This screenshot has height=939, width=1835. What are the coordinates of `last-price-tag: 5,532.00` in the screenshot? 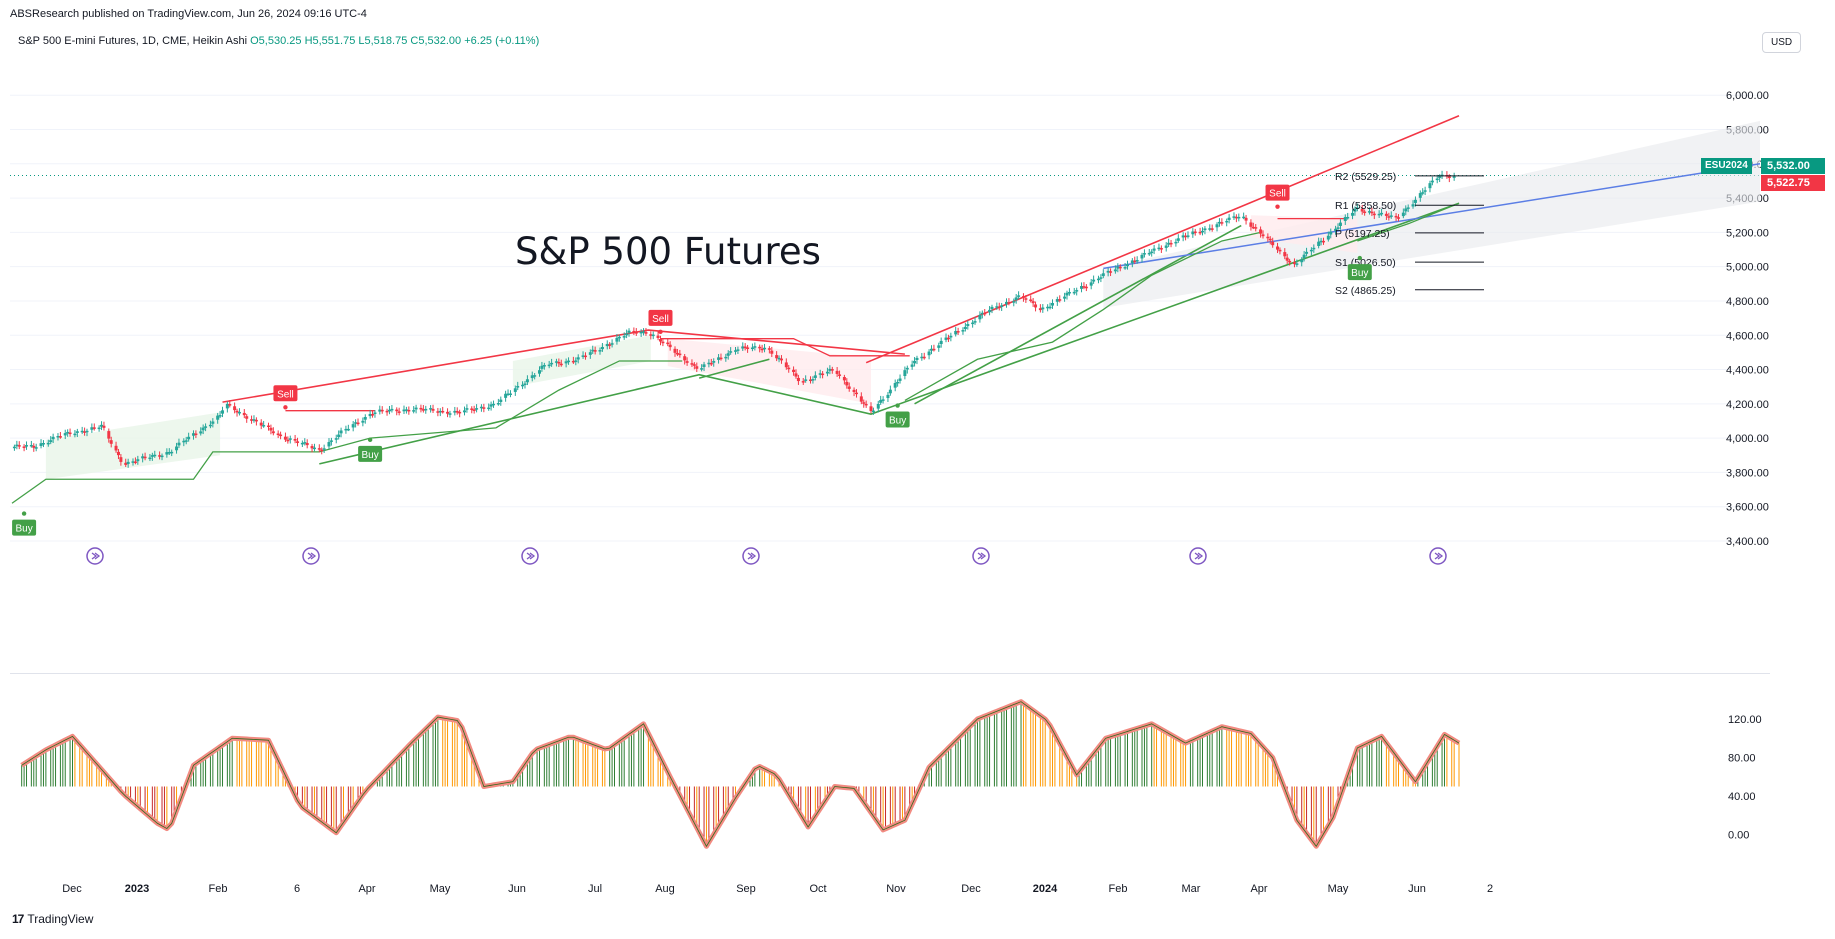 It's located at (1793, 166).